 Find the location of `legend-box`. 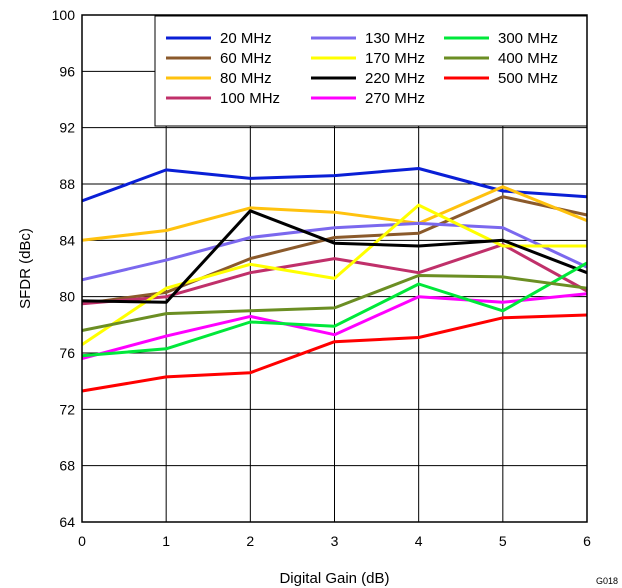

legend-box is located at coordinates (371, 71).